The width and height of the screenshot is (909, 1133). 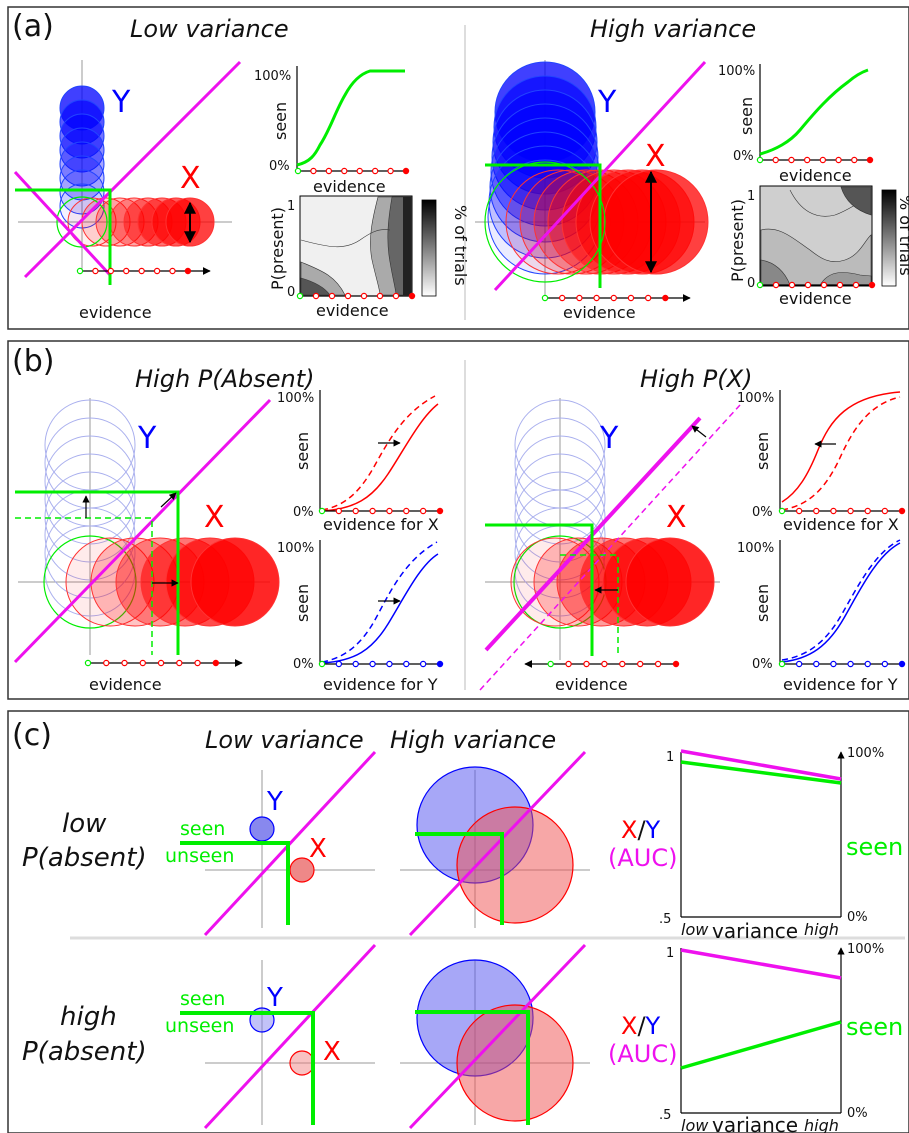 I want to click on panel-c-row2: high P(absent) seen unseen Y X, so click(x=306, y=1036).